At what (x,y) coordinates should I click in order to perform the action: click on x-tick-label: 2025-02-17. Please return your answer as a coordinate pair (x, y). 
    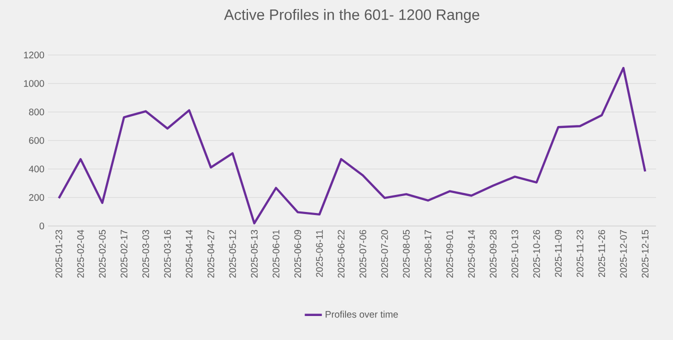
    Looking at the image, I should click on (124, 254).